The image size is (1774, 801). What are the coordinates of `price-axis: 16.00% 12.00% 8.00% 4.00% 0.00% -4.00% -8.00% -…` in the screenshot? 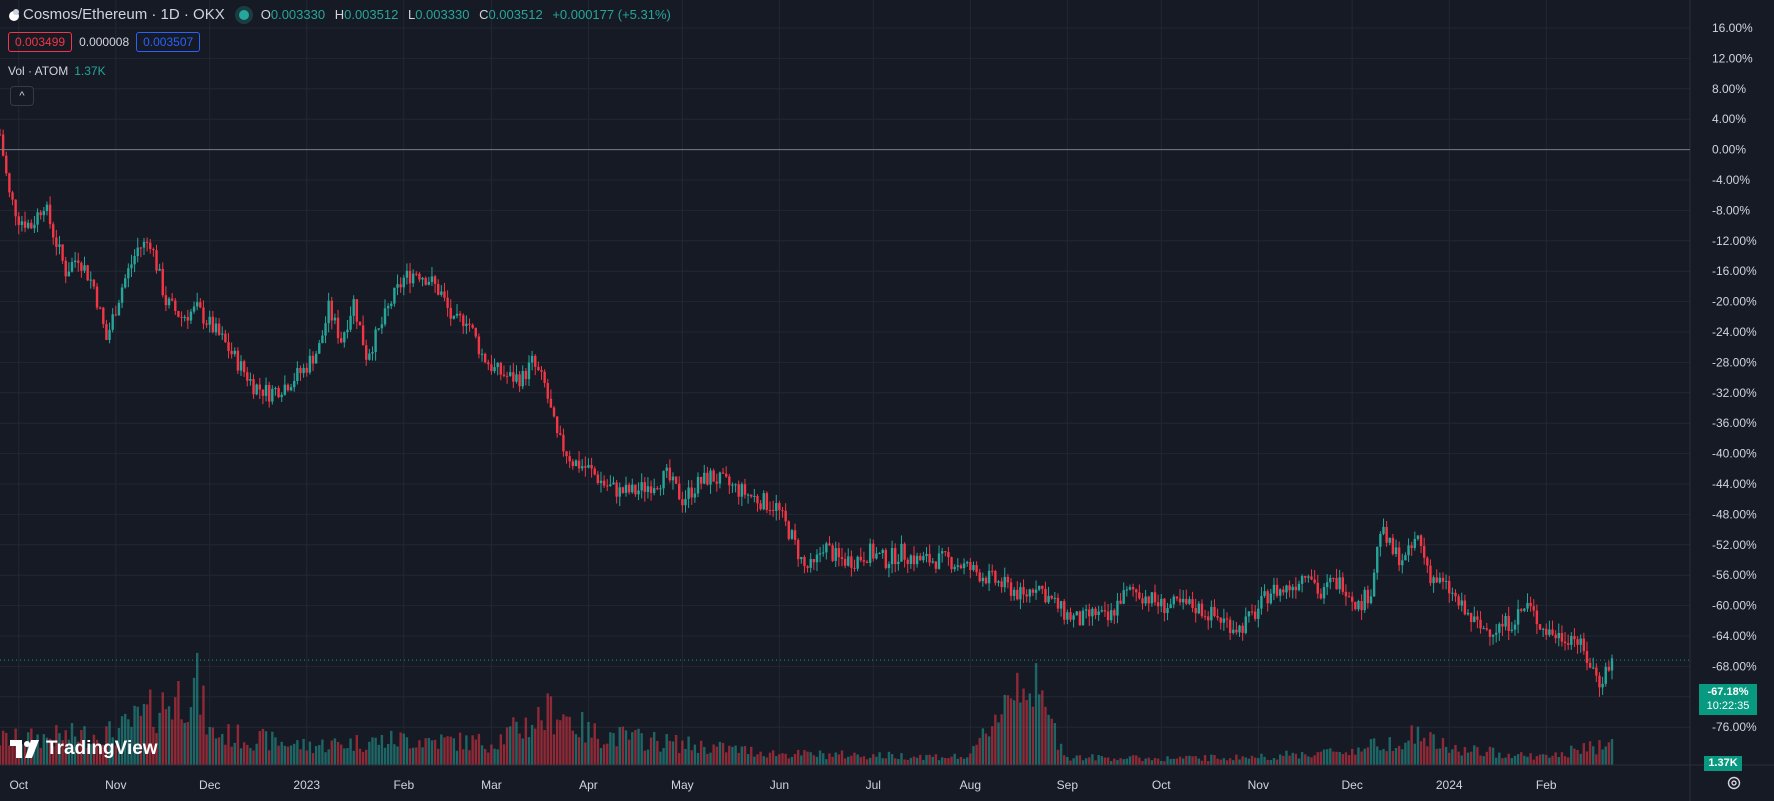 It's located at (1734, 377).